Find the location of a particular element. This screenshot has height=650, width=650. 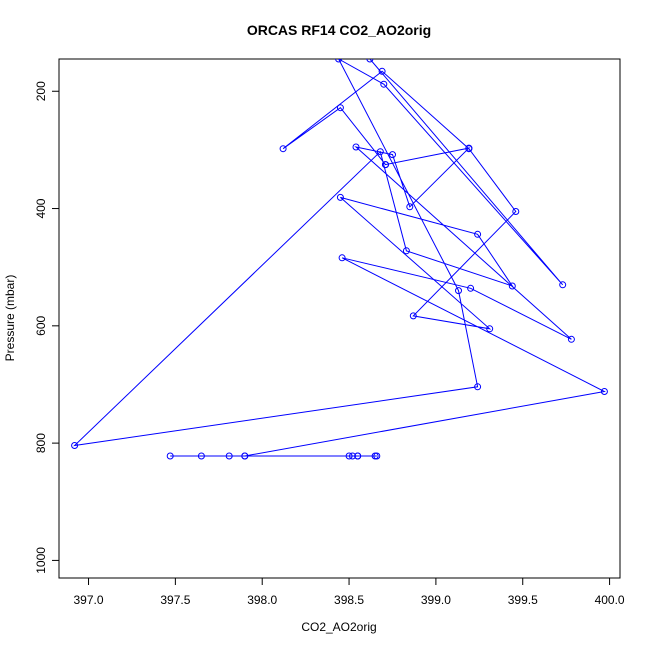

y-tick-label: 800 is located at coordinates (41, 443).